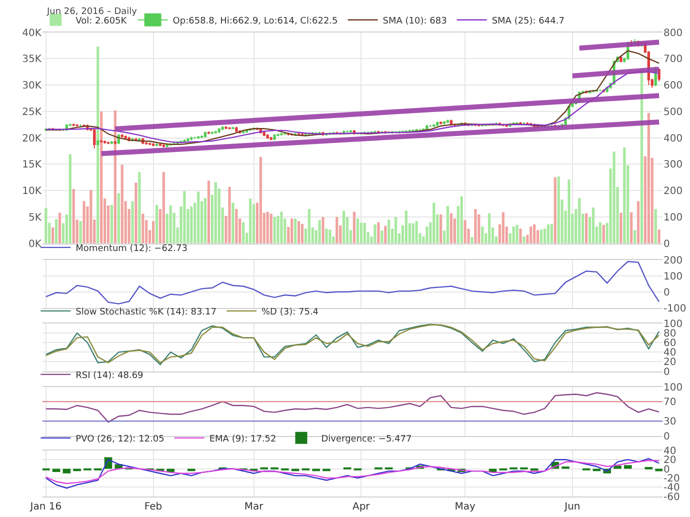 The image size is (690, 517). Describe the element at coordinates (146, 312) in the screenshot. I see `legend-label: Slow Stochastic %K (14): 83.17` at that location.